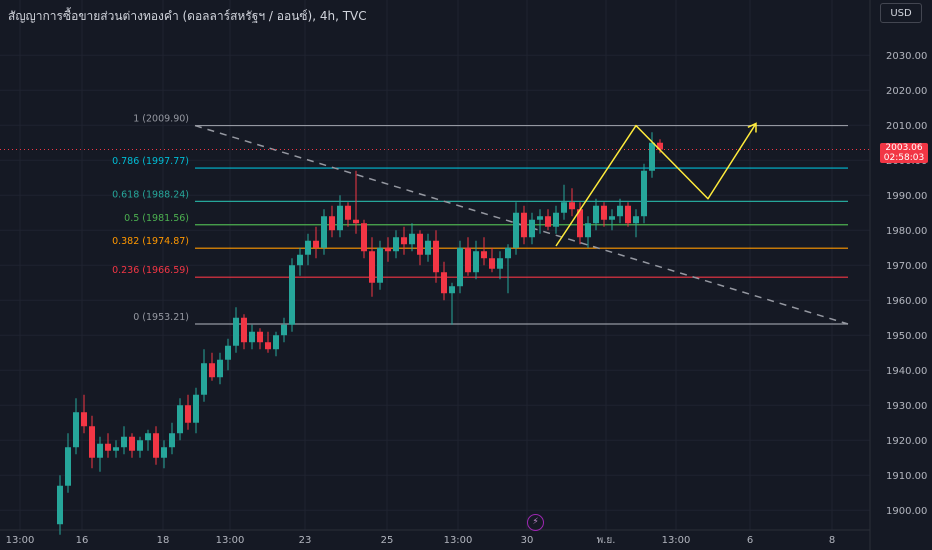  What do you see at coordinates (906, 56) in the screenshot?
I see `price-axis-label: 2030.00` at bounding box center [906, 56].